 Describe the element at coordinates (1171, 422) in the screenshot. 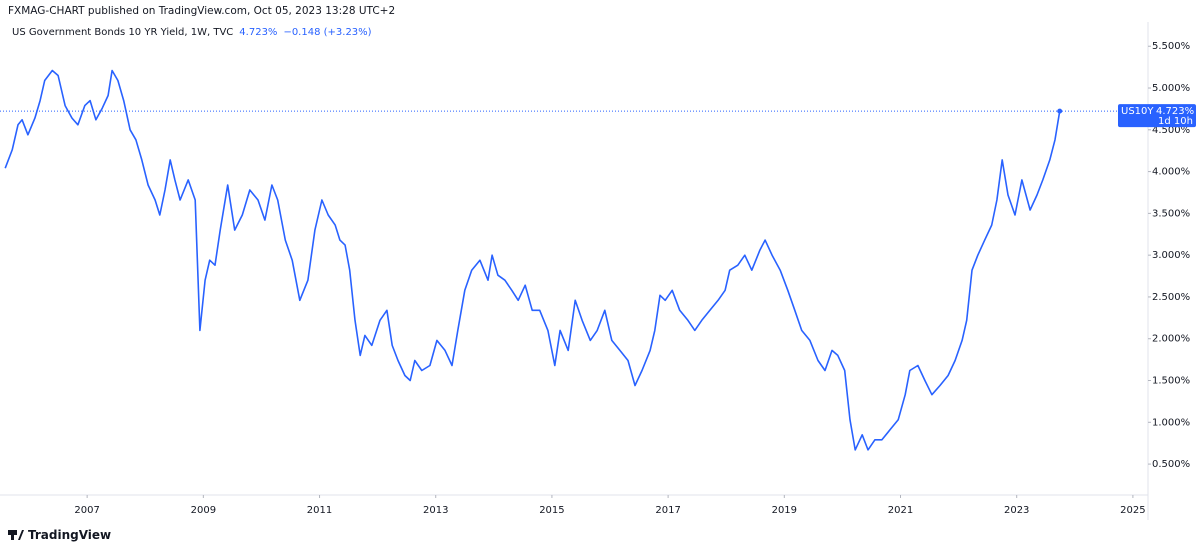

I see `y-tick-label: 1.000%` at that location.